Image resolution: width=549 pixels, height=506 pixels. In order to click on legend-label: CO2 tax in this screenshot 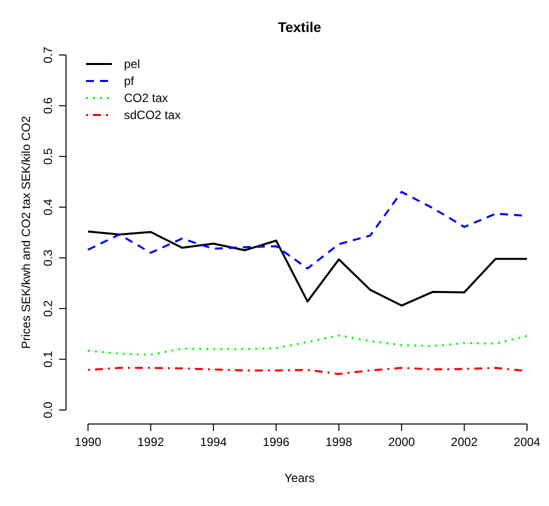, I will do `click(146, 98)`.